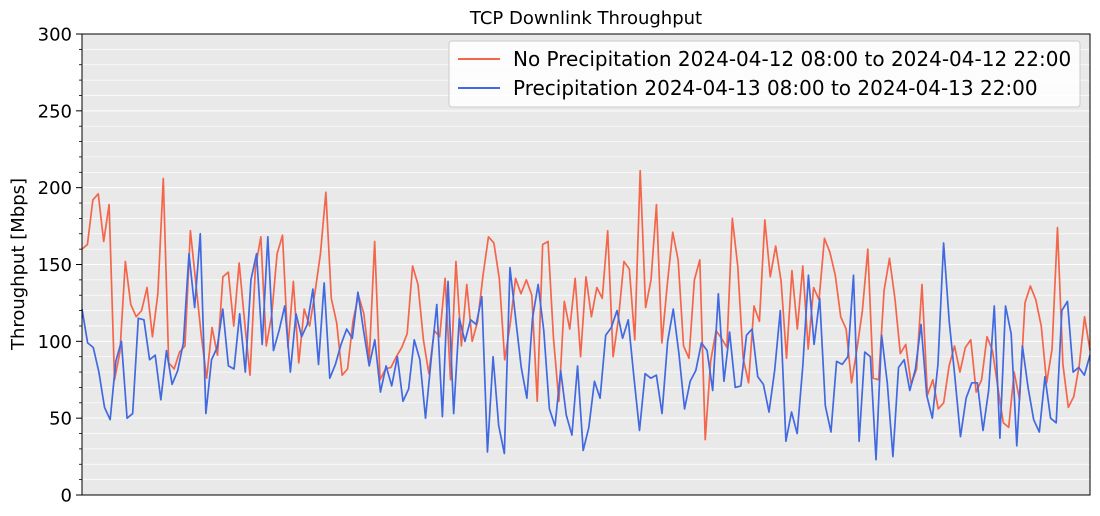 This screenshot has width=1100, height=516. Describe the element at coordinates (18, 264) in the screenshot. I see `y-axis-label: Throughput [Mbps]` at that location.